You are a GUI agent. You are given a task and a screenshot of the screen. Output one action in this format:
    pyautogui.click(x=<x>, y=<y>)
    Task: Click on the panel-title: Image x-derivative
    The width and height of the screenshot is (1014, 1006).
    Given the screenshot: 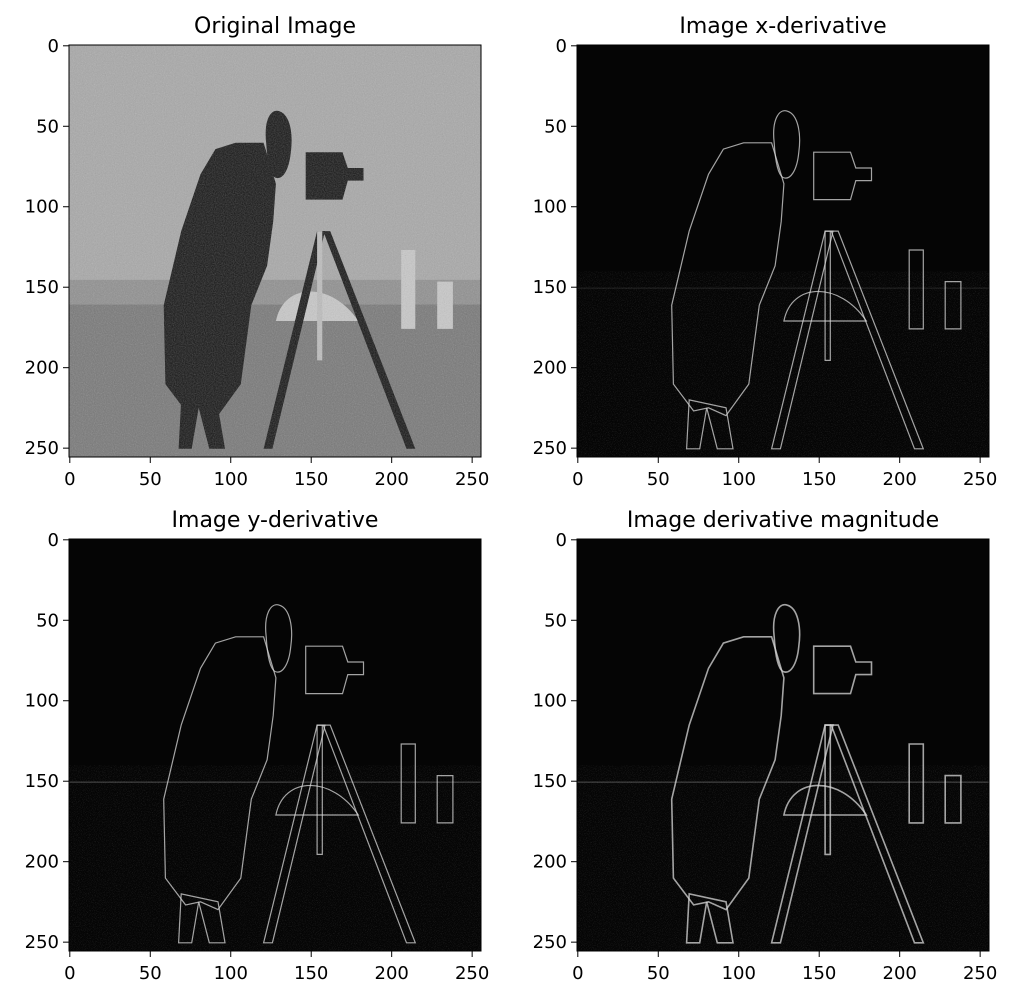 What is the action you would take?
    pyautogui.click(x=782, y=26)
    